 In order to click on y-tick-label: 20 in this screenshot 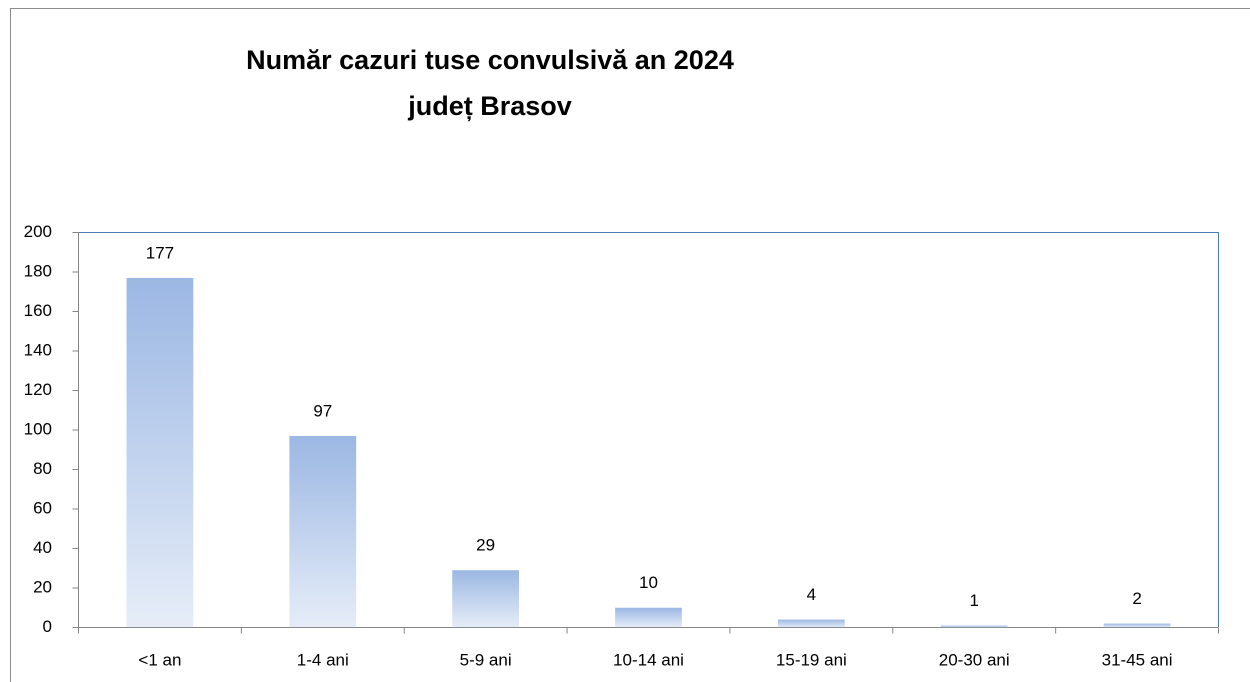, I will do `click(42, 586)`.